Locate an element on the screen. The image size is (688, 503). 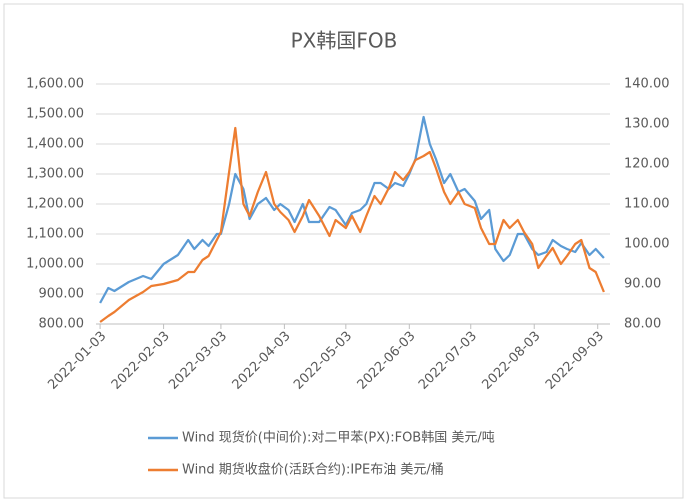
y2-tick-label: 110.00 is located at coordinates (647, 204).